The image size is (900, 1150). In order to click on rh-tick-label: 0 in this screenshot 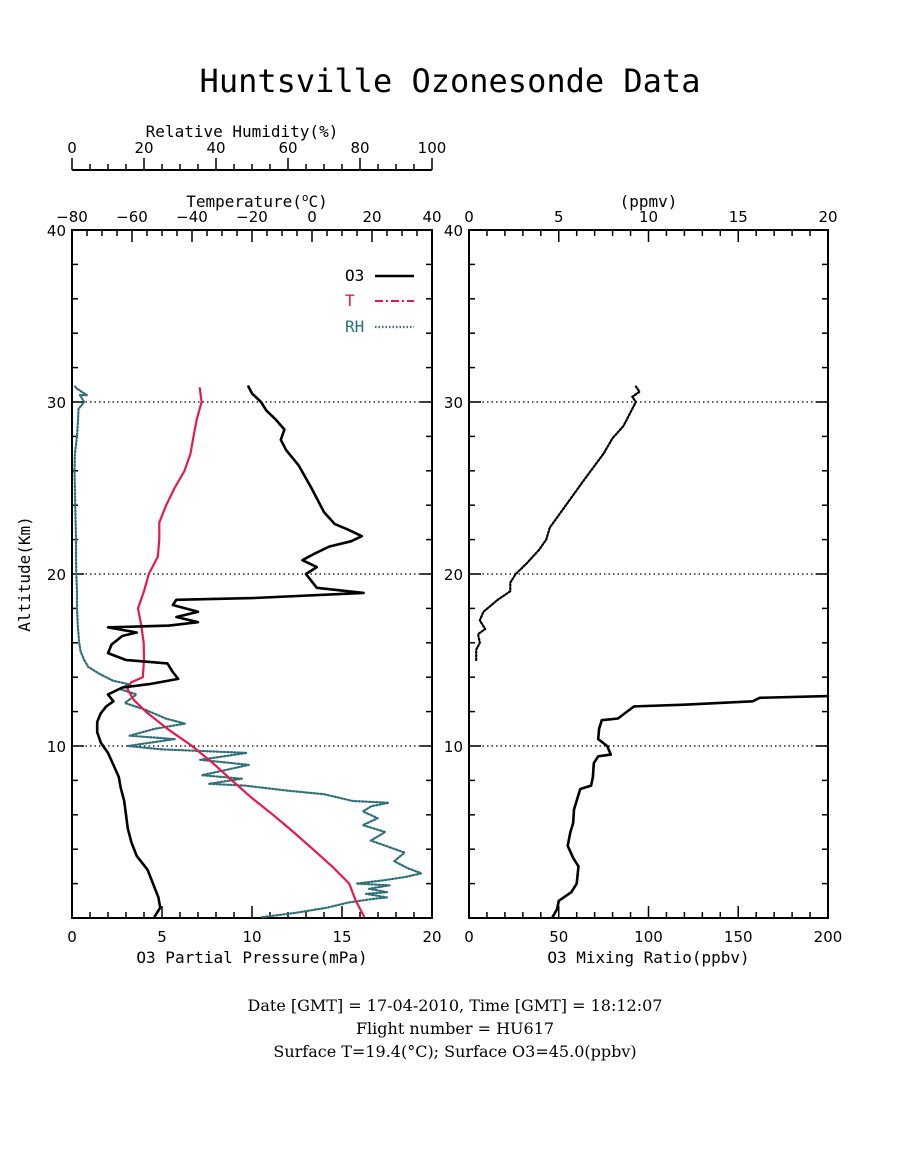, I will do `click(72, 148)`.